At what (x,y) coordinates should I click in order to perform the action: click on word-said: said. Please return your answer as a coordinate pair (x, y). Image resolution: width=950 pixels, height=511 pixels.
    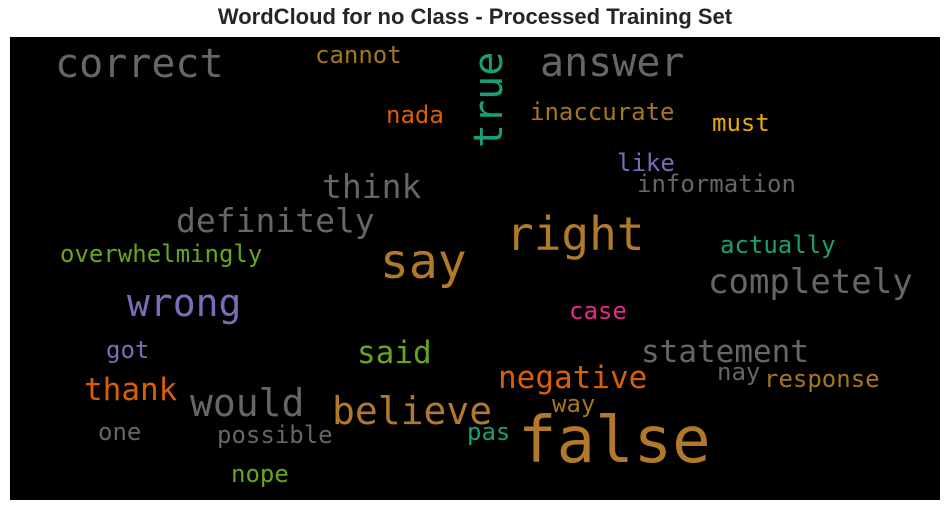
    Looking at the image, I should click on (394, 353).